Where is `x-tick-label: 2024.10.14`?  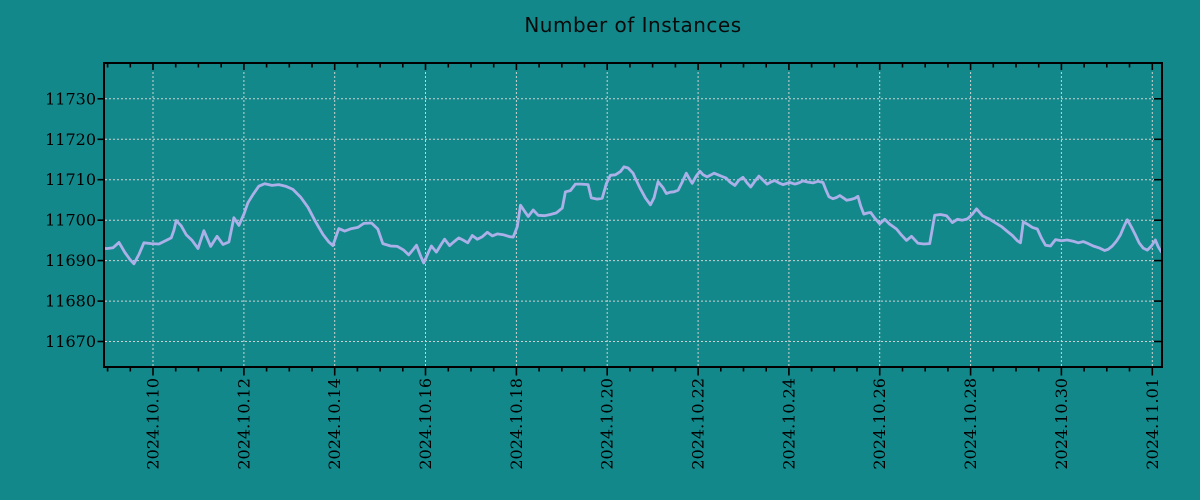
x-tick-label: 2024.10.14 is located at coordinates (334, 424).